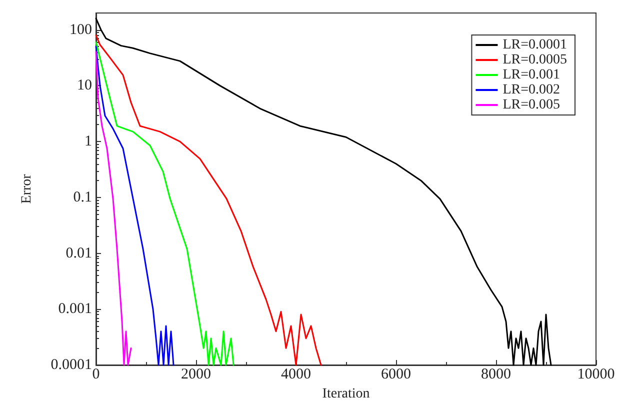 The image size is (637, 407). Describe the element at coordinates (531, 105) in the screenshot. I see `legend-label: LR=0.005` at that location.